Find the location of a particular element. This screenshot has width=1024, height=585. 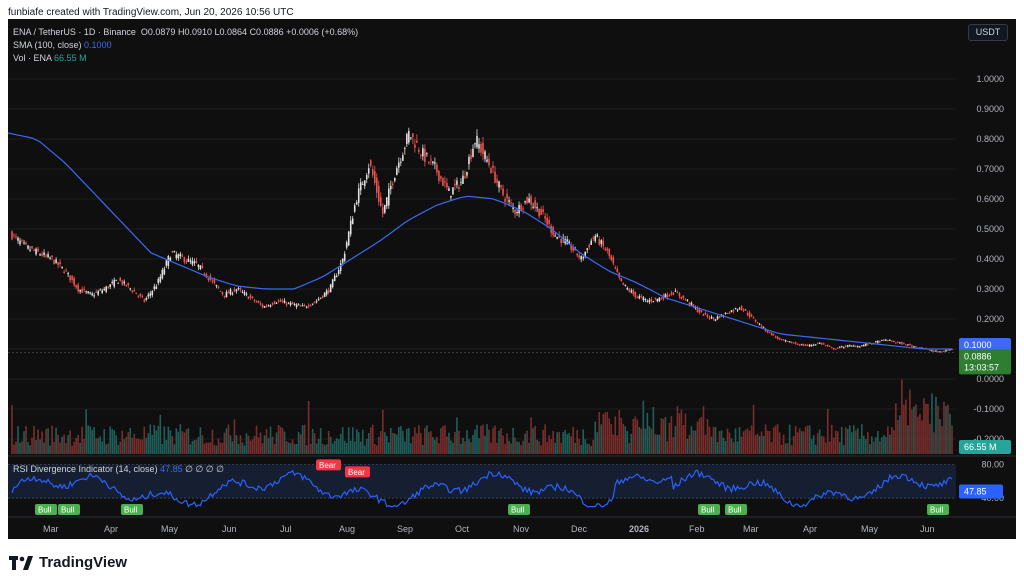

y-tick-label: 0.4000 is located at coordinates (990, 259).